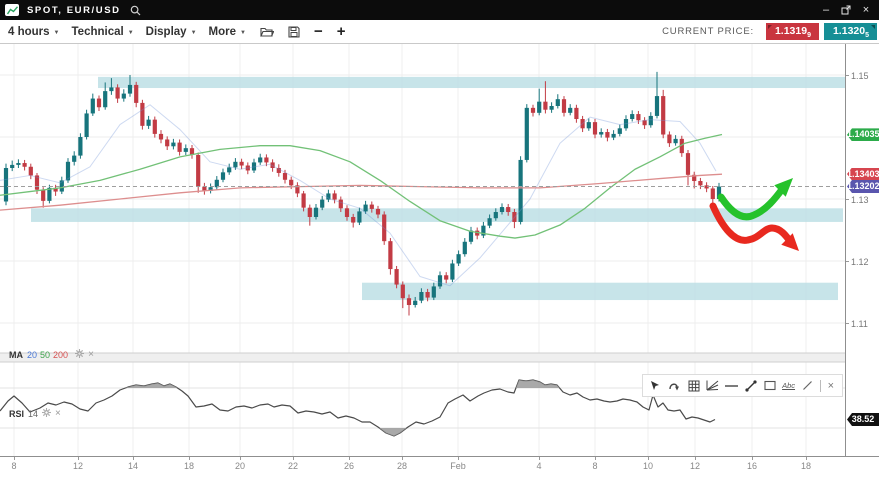  What do you see at coordinates (12, 10) in the screenshot?
I see `app-logo-icon` at bounding box center [12, 10].